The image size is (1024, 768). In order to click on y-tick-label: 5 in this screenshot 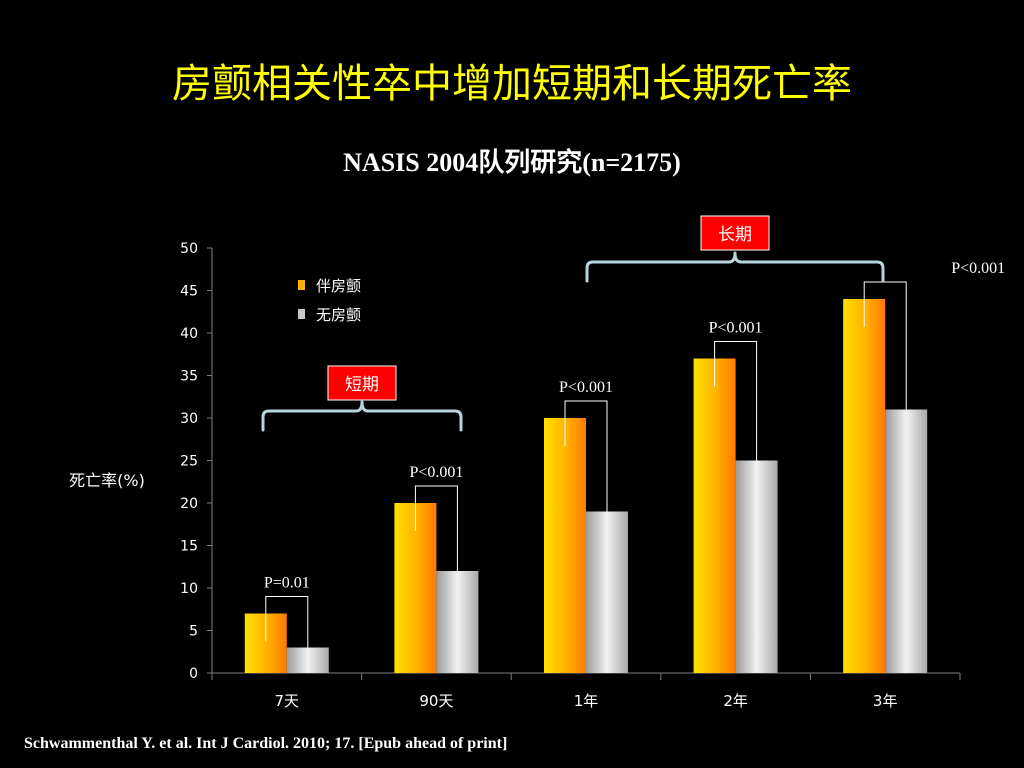, I will do `click(193, 632)`.